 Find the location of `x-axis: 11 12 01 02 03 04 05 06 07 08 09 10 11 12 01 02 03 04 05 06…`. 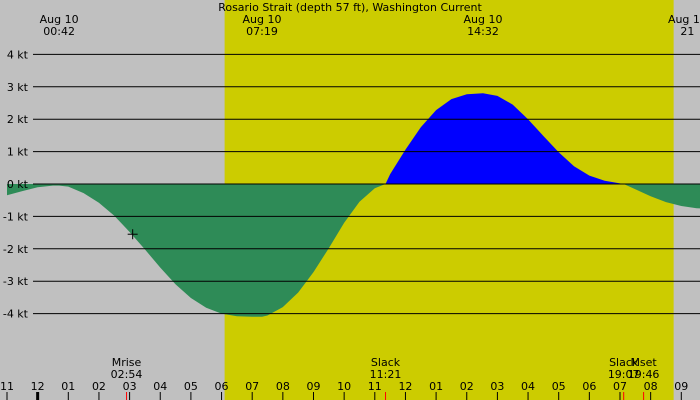

x-axis: 11 12 01 02 03 04 05 06 07 08 09 10 11 12 01 02 03 04 05 06… is located at coordinates (344, 390).